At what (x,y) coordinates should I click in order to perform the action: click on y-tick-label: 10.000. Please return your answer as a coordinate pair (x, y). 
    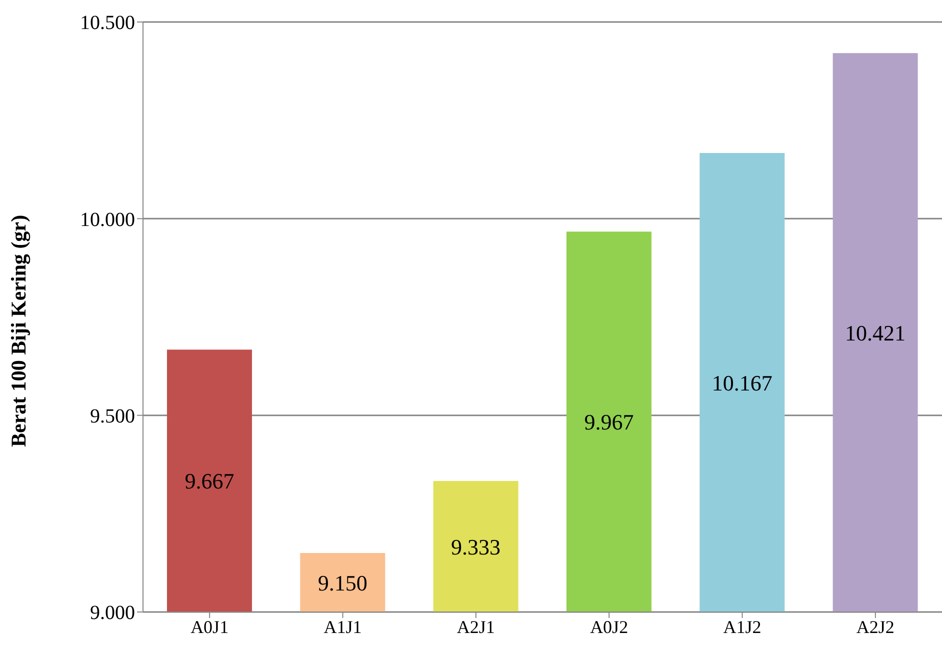
    Looking at the image, I should click on (107, 219).